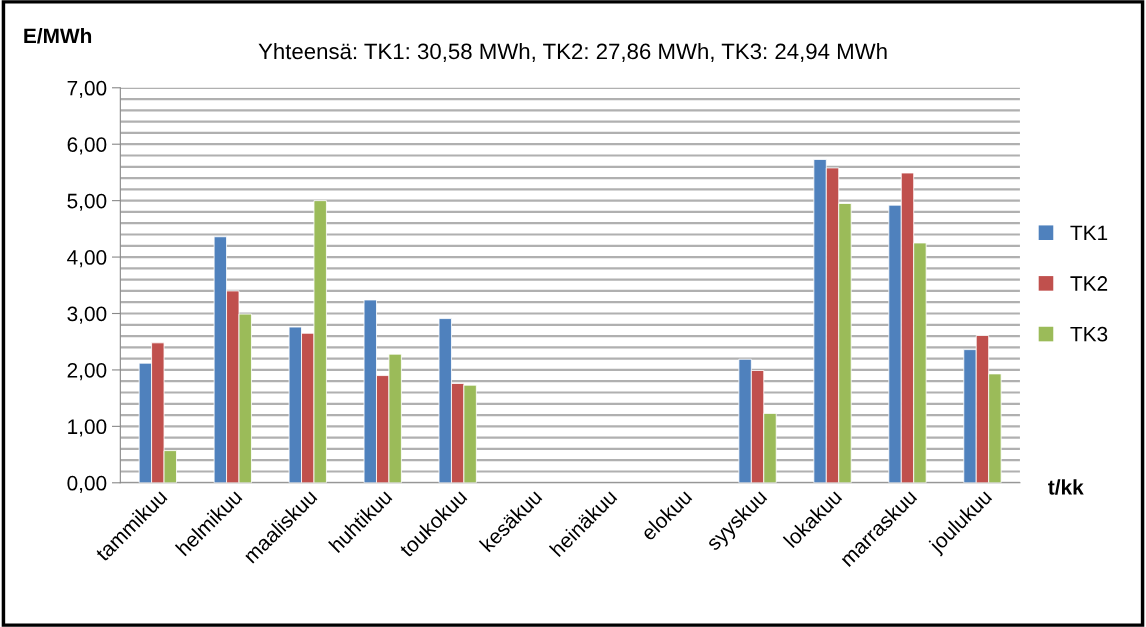  What do you see at coordinates (572, 52) in the screenshot?
I see `chart-title: Yhteensä: TK1: 30,58 MWh, TK2: 27,86 MWh, TK3: 24,94 MWh` at bounding box center [572, 52].